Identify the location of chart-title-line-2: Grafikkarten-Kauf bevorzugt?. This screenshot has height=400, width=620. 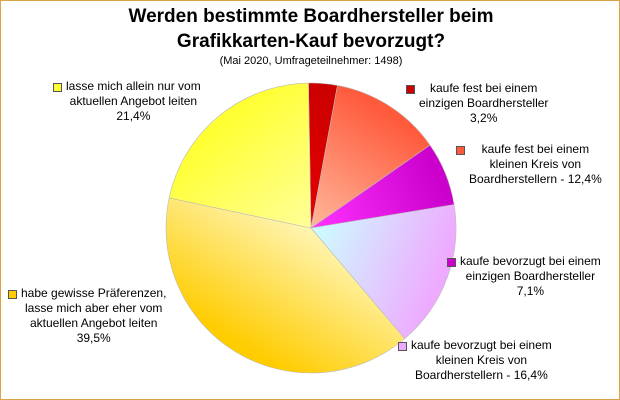
(311, 41).